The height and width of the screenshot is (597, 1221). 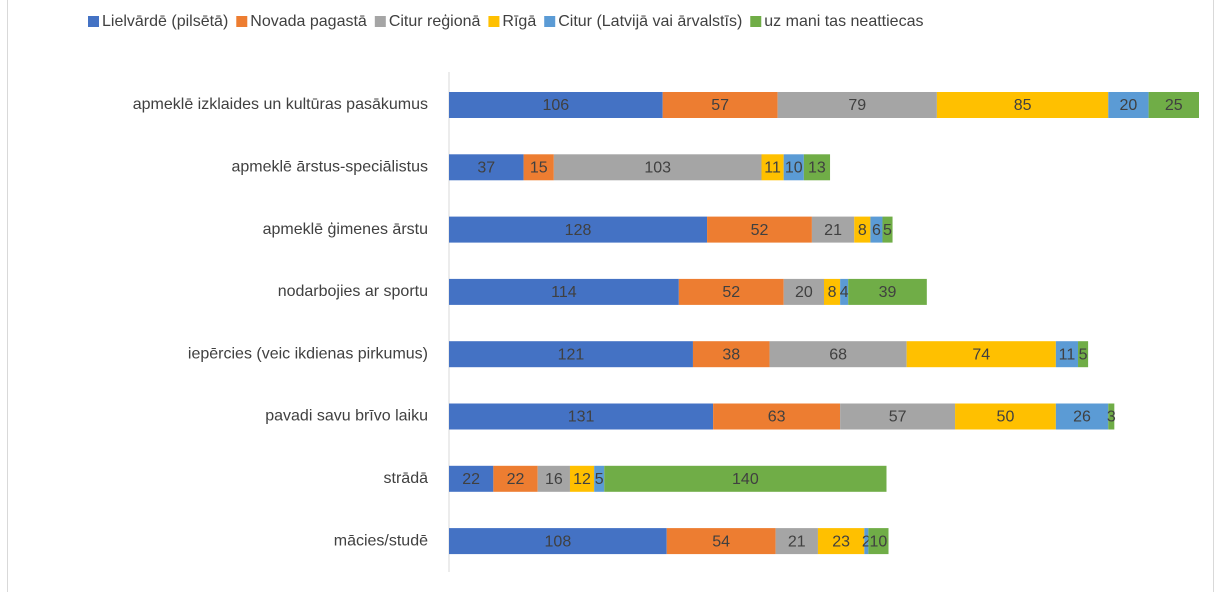 I want to click on y-tick-label: apmeklē izklaides un kultūras pasākumus, so click(x=280, y=104).